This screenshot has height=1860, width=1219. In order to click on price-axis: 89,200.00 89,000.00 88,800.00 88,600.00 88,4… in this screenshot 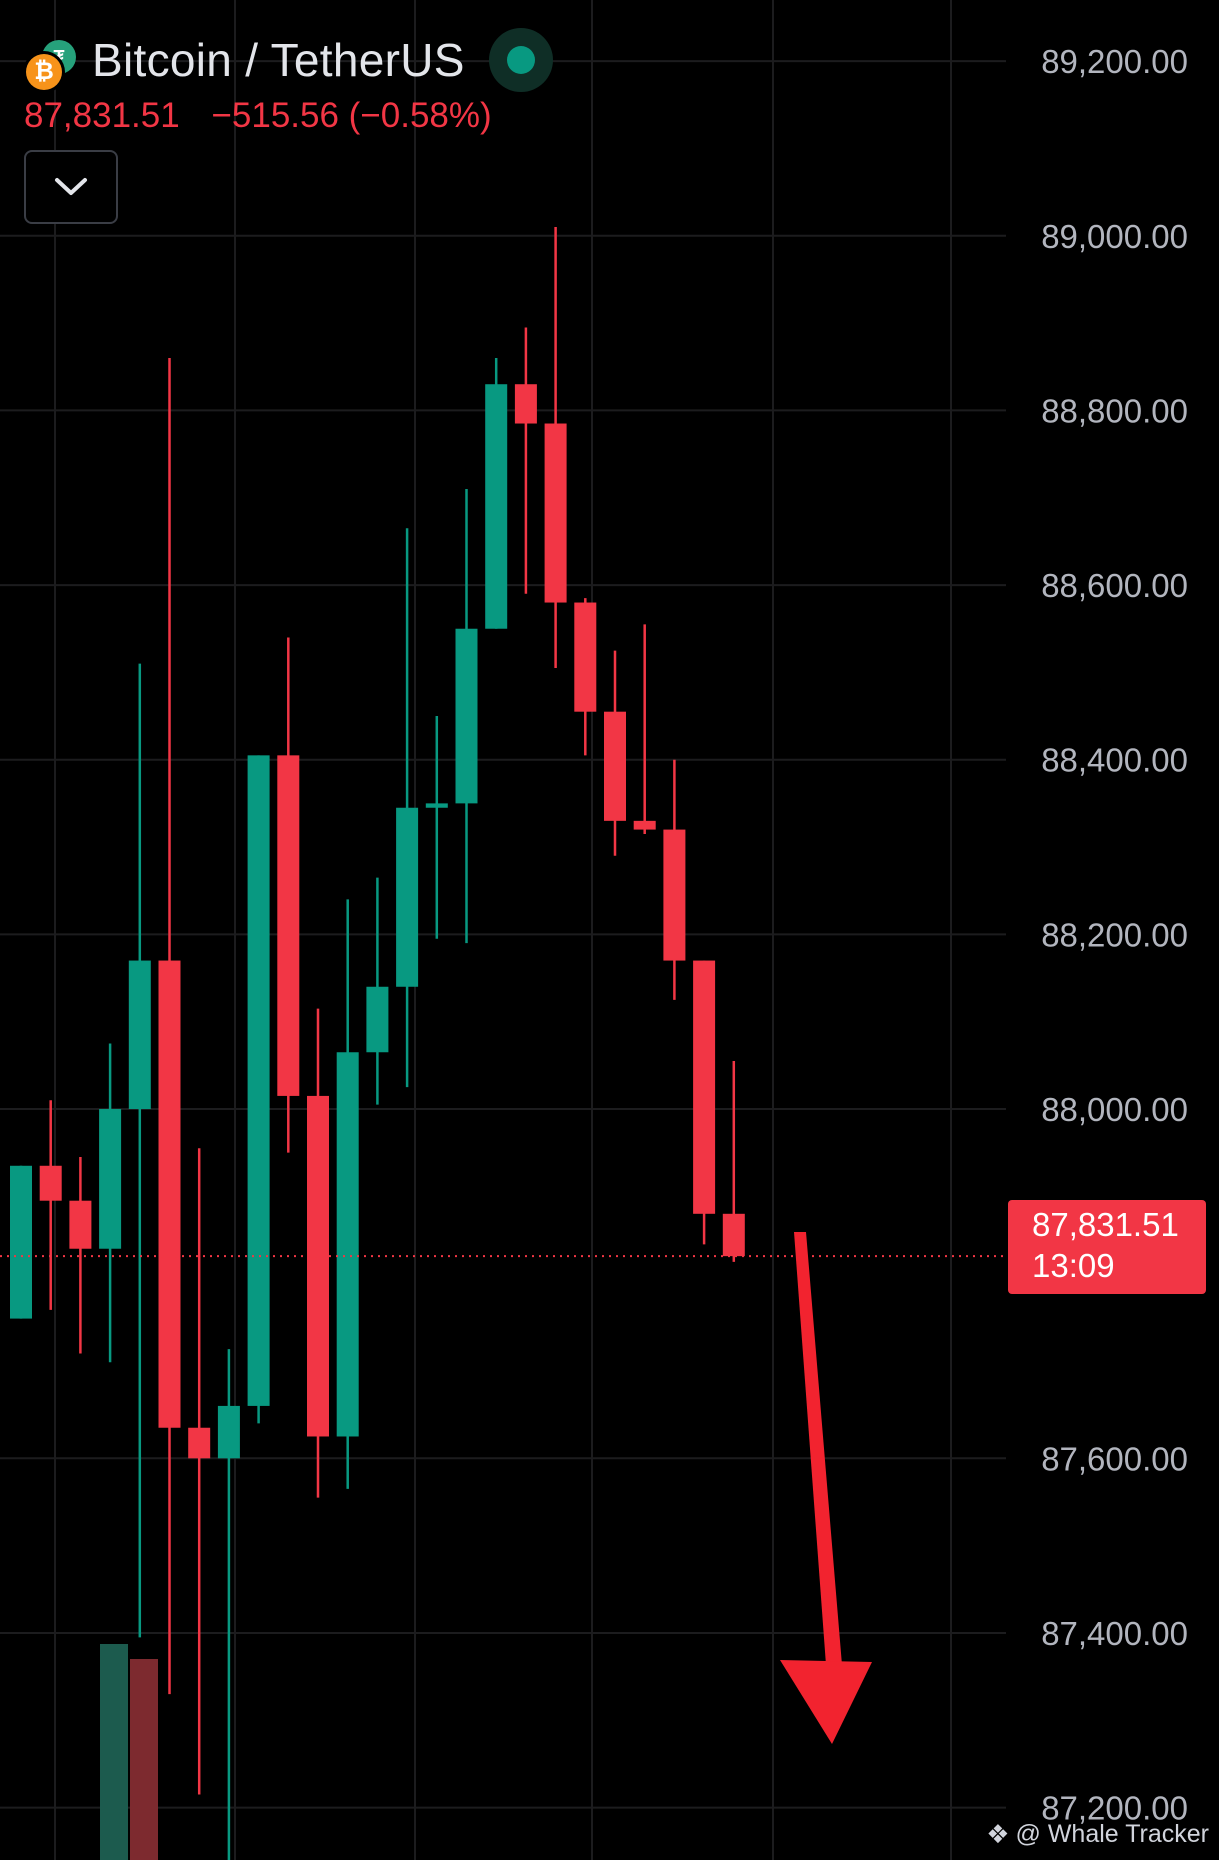, I will do `click(1114, 934)`.